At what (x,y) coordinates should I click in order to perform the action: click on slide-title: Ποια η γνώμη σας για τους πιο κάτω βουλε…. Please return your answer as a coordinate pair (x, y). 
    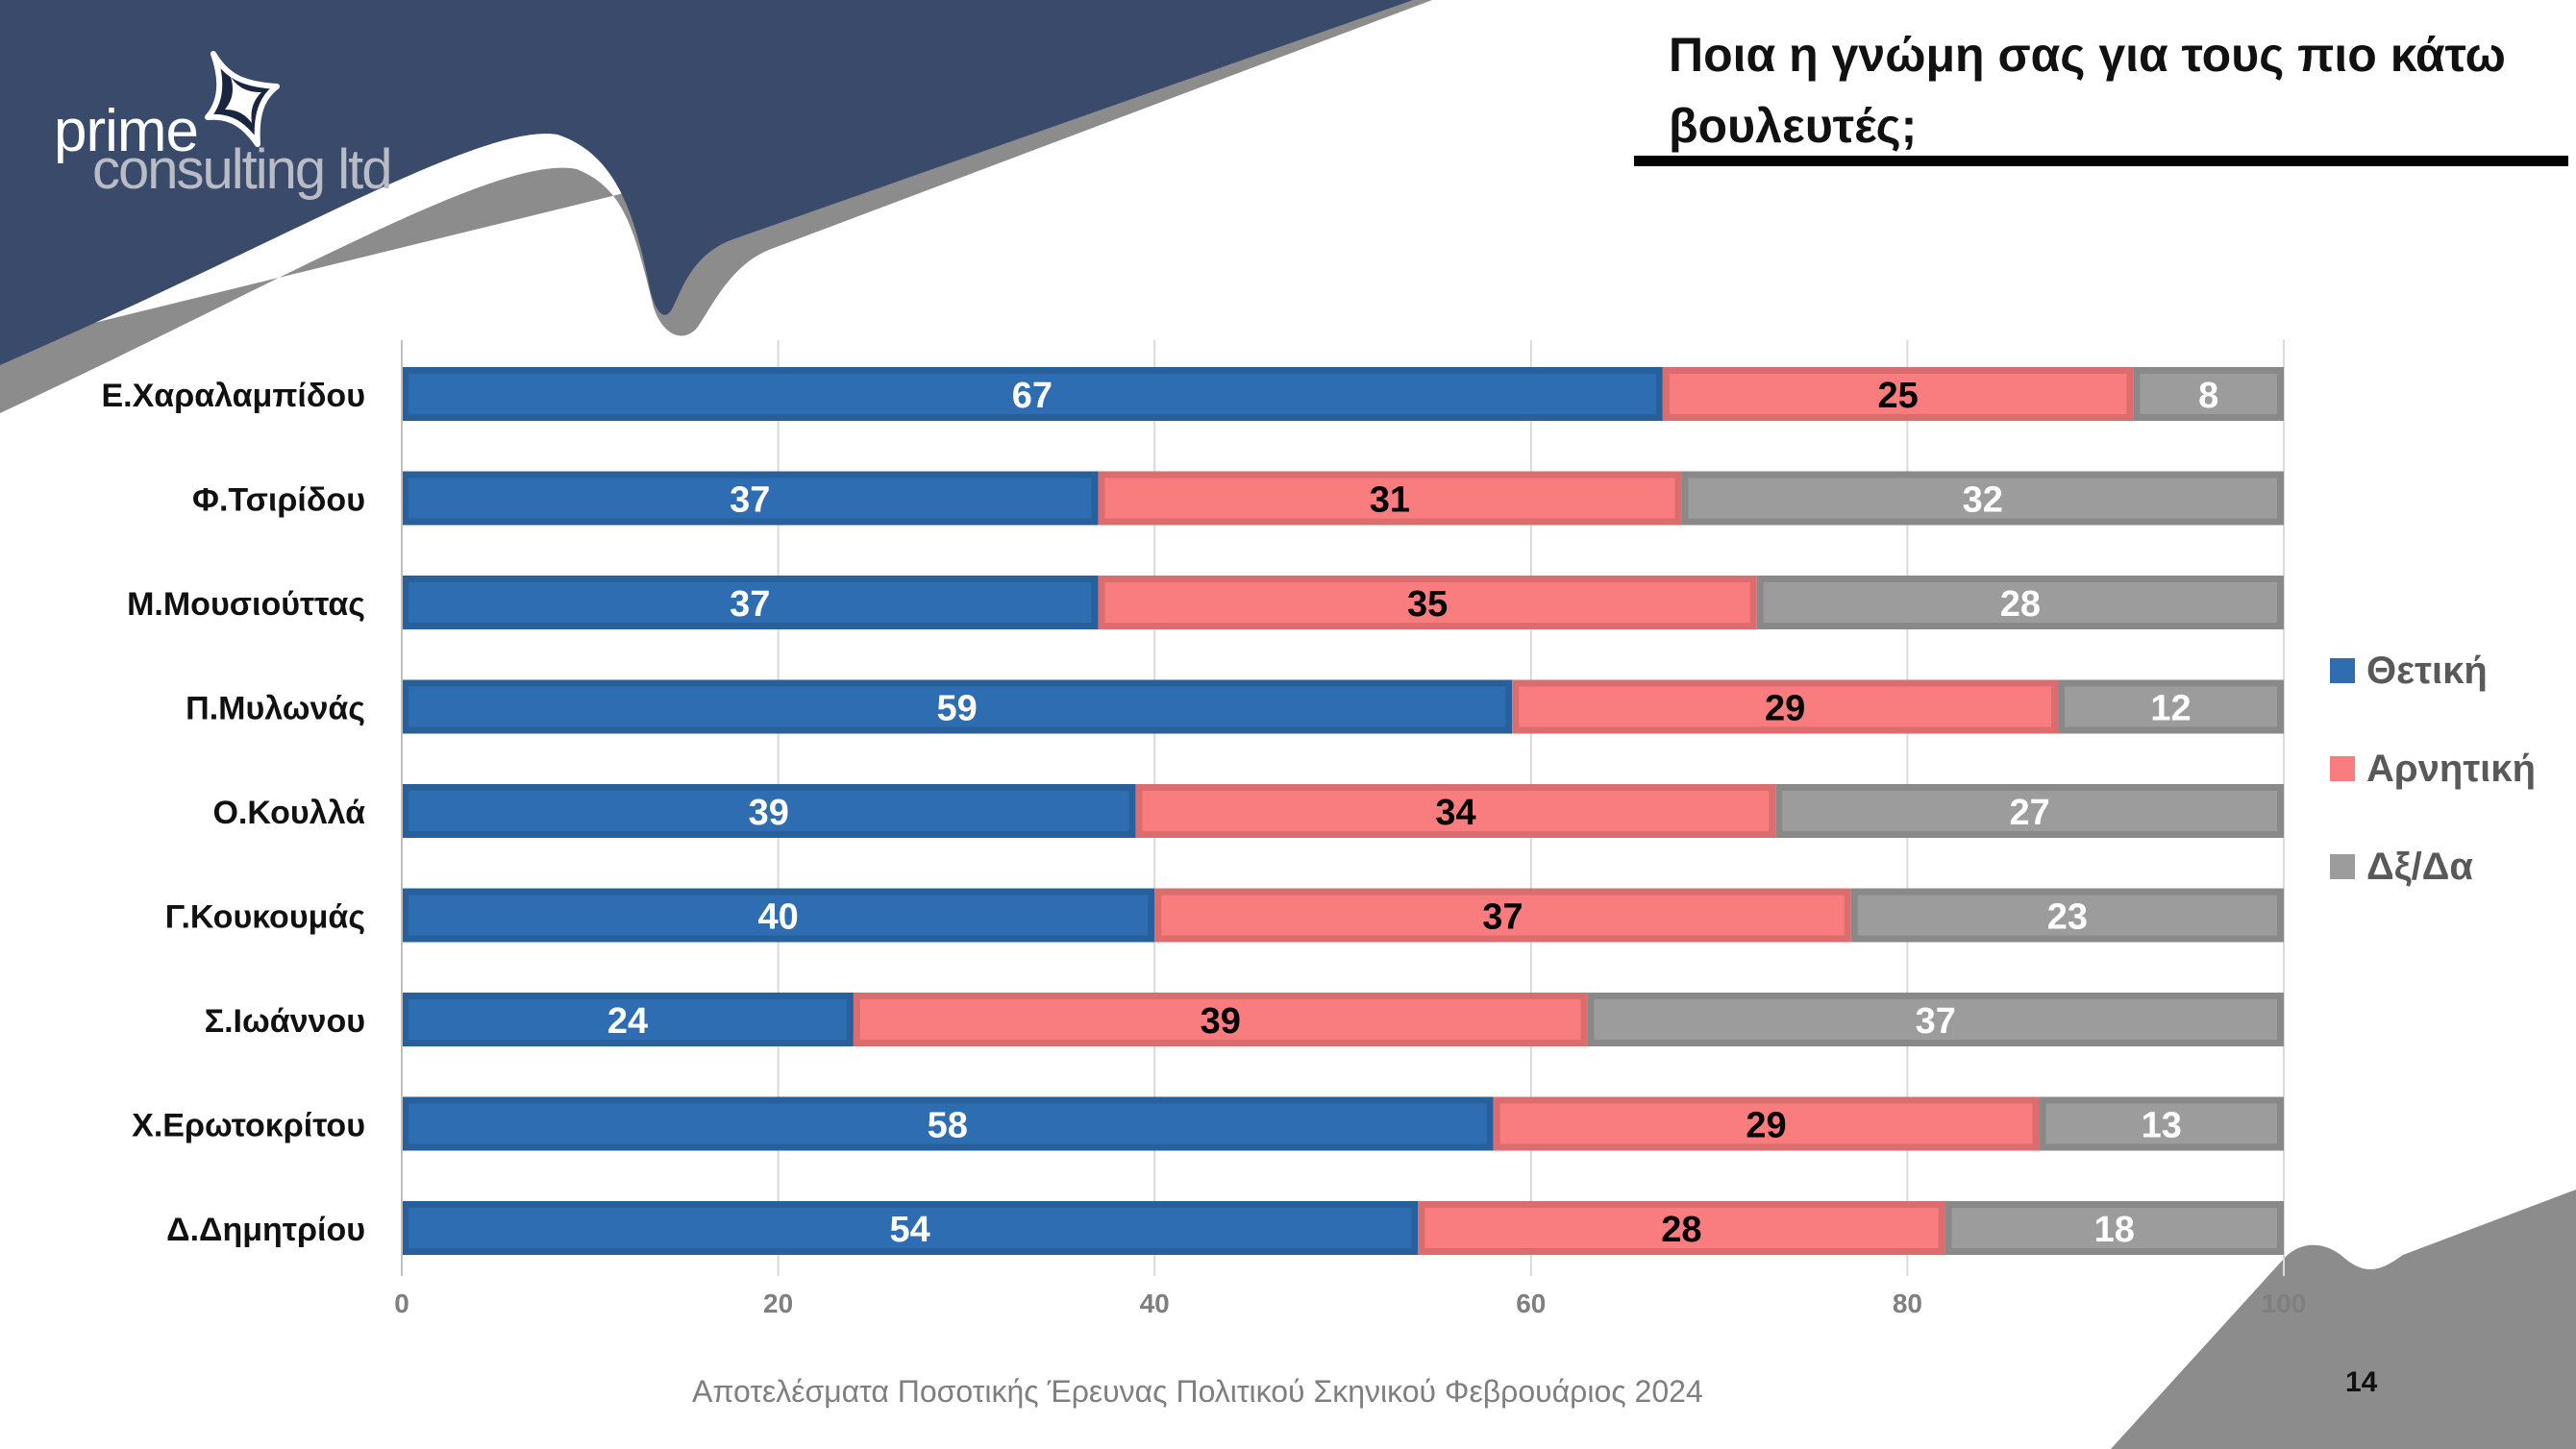
    Looking at the image, I should click on (2087, 90).